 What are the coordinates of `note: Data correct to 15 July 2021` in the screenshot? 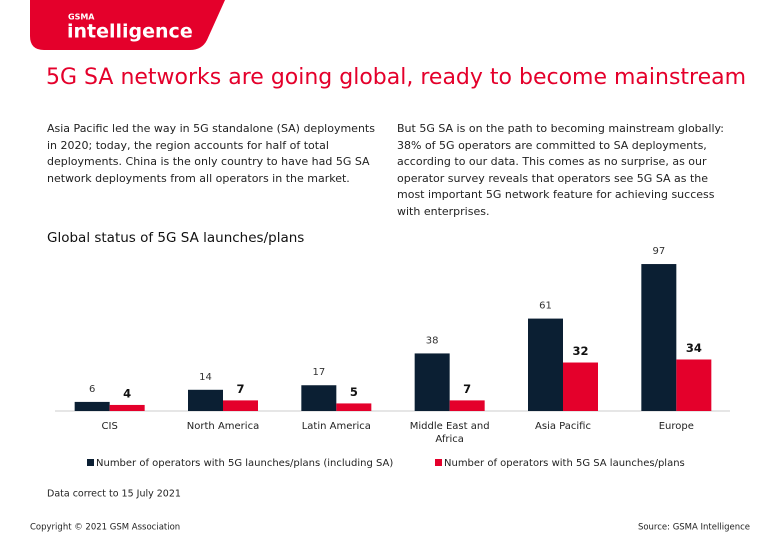 It's located at (114, 494).